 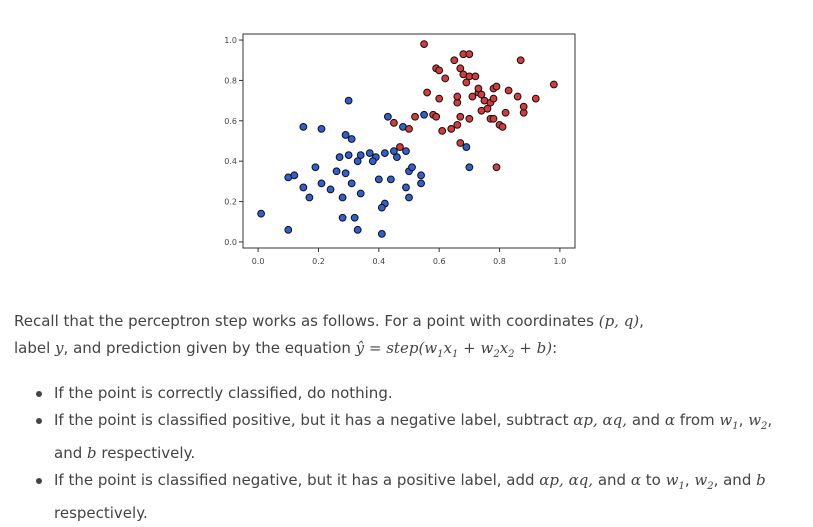 I want to click on y-tick-label: 0.4, so click(x=230, y=161).